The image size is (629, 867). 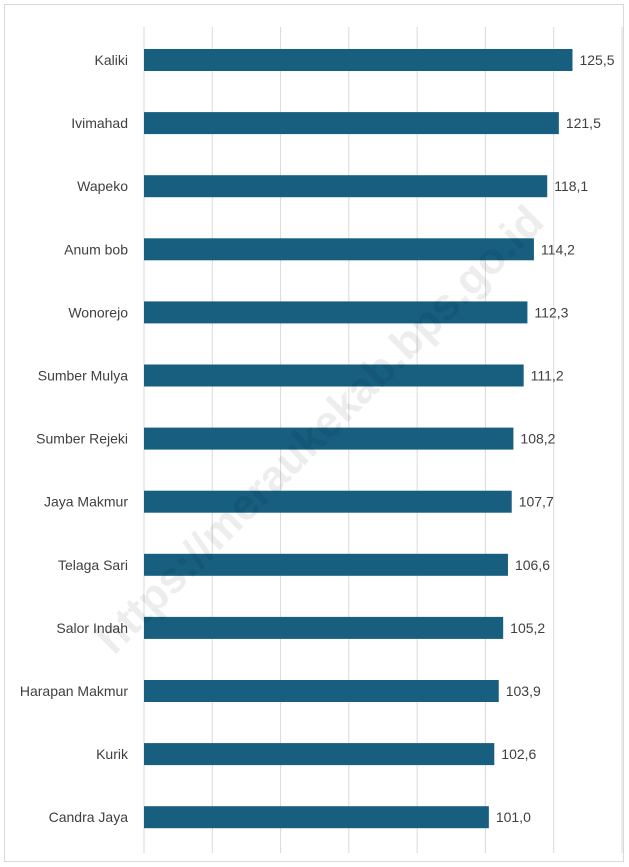 What do you see at coordinates (536, 502) in the screenshot?
I see `value-label: 107,7` at bounding box center [536, 502].